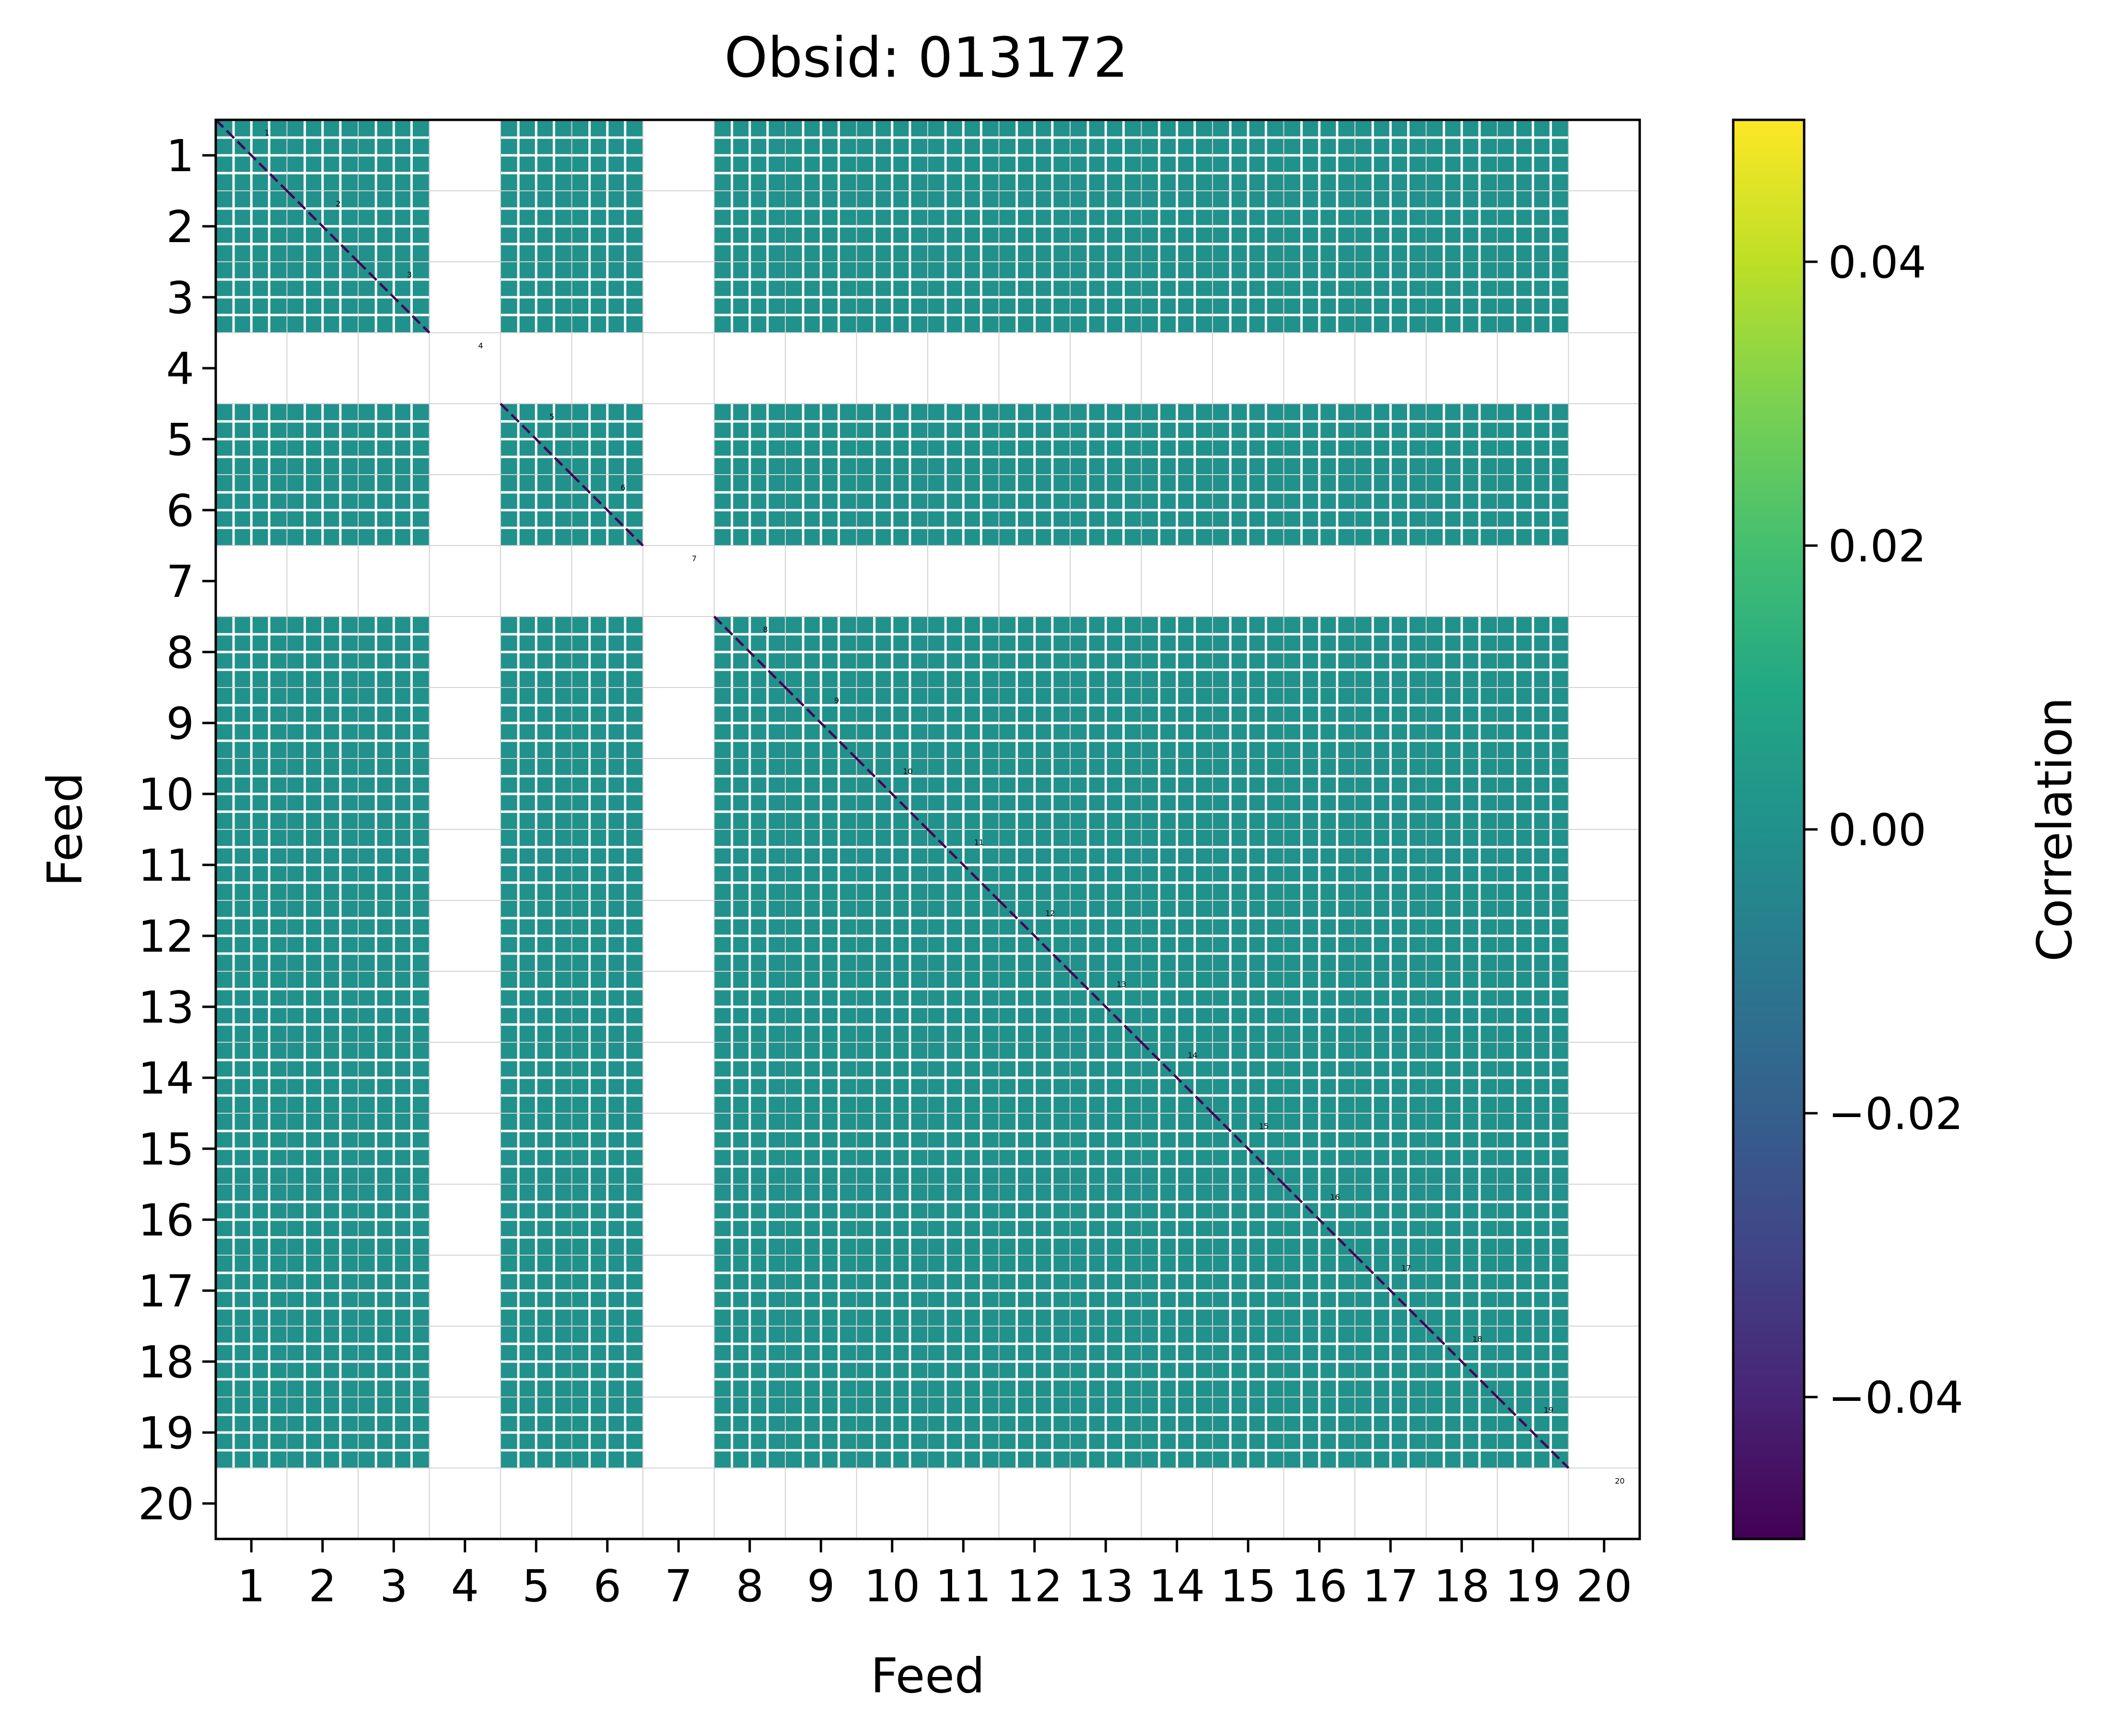  What do you see at coordinates (1533, 1586) in the screenshot?
I see `x-tick-label: 19` at bounding box center [1533, 1586].